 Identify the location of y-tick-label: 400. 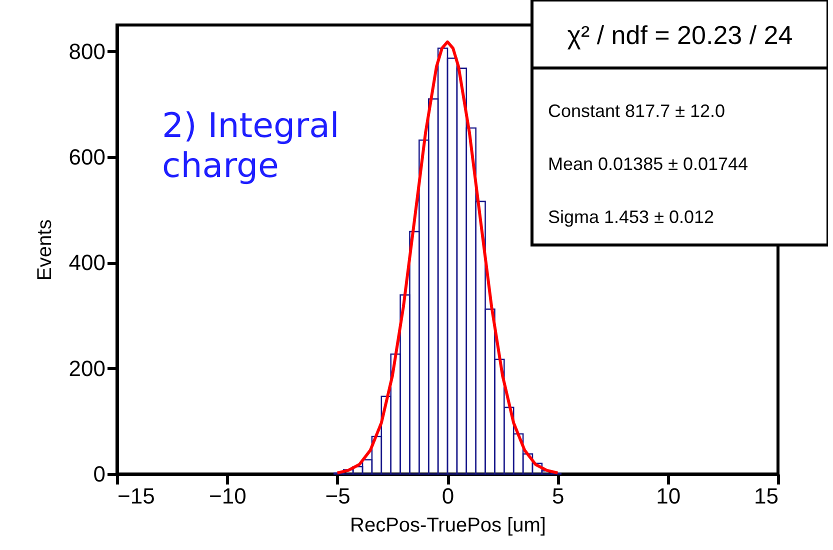
(87, 263).